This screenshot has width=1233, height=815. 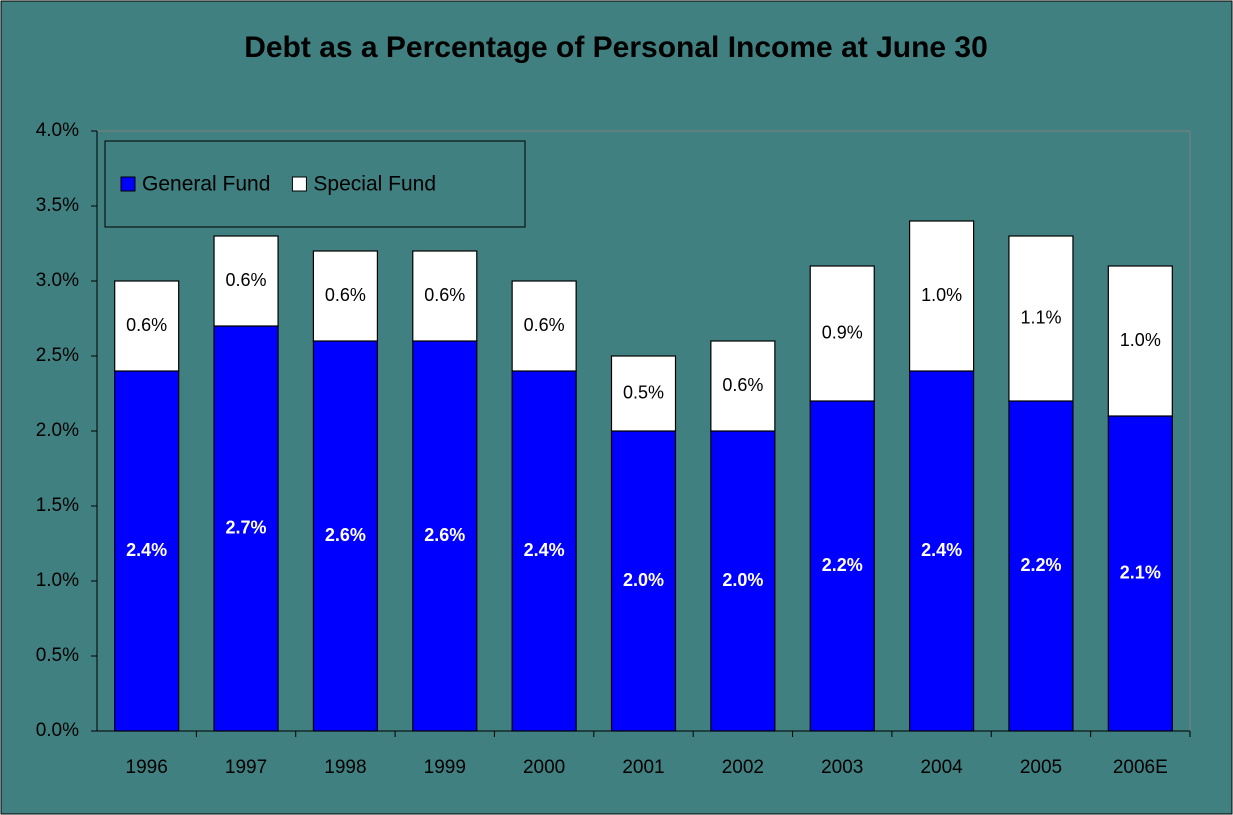 What do you see at coordinates (842, 767) in the screenshot?
I see `x-tick-label: 2003` at bounding box center [842, 767].